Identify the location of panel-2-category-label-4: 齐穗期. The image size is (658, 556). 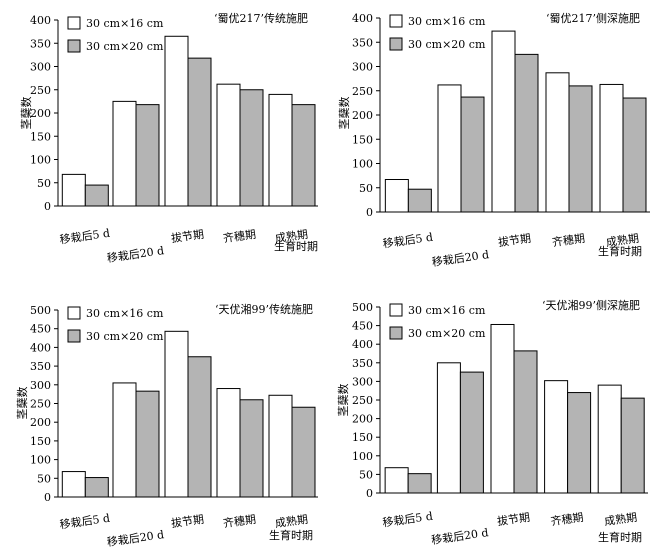
(568, 240).